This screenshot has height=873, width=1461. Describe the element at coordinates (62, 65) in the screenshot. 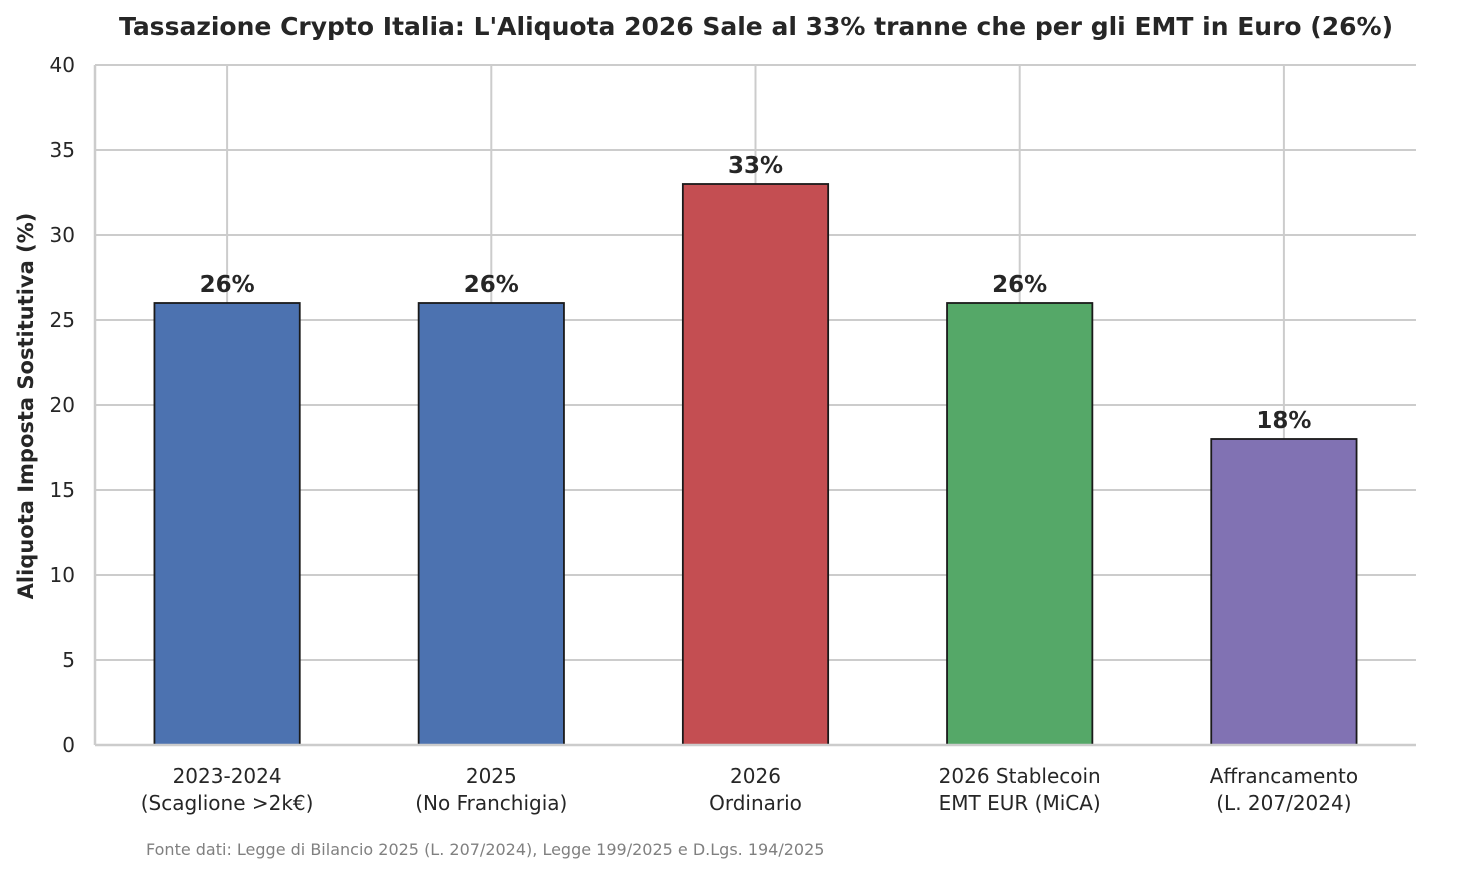

I see `y-tick-label: 40` at that location.